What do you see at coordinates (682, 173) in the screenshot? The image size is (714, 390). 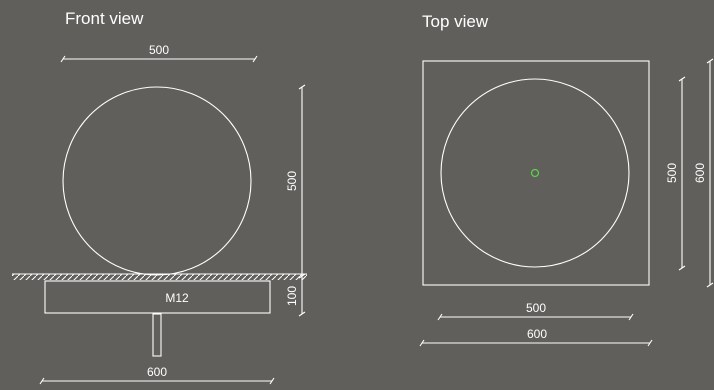 I see `top-ball-height-dimension` at bounding box center [682, 173].